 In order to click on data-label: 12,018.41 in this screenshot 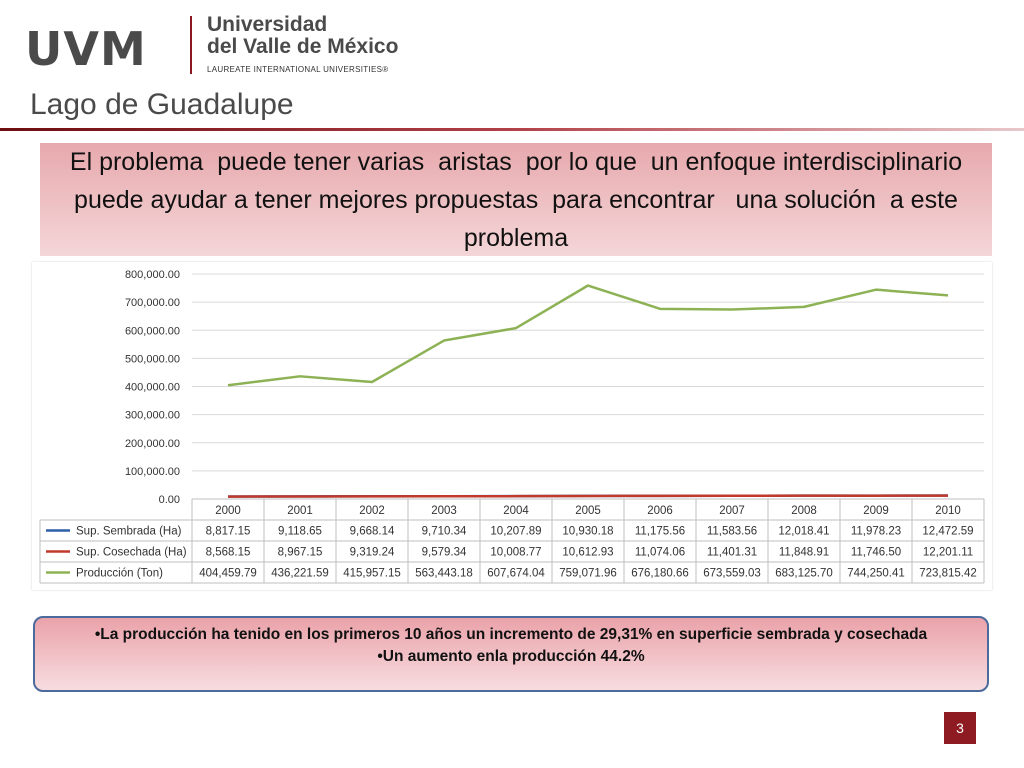, I will do `click(803, 532)`.